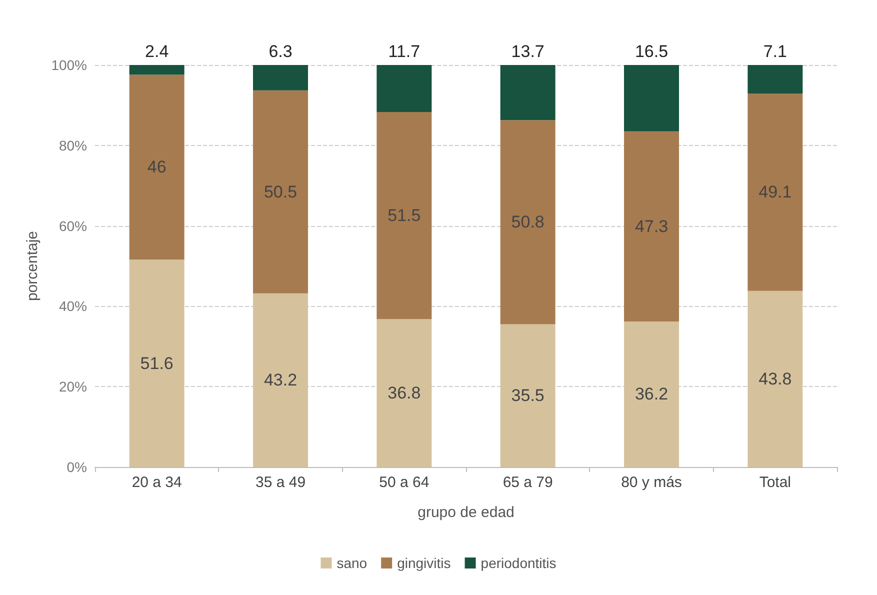  I want to click on data-label: 11.7, so click(404, 51).